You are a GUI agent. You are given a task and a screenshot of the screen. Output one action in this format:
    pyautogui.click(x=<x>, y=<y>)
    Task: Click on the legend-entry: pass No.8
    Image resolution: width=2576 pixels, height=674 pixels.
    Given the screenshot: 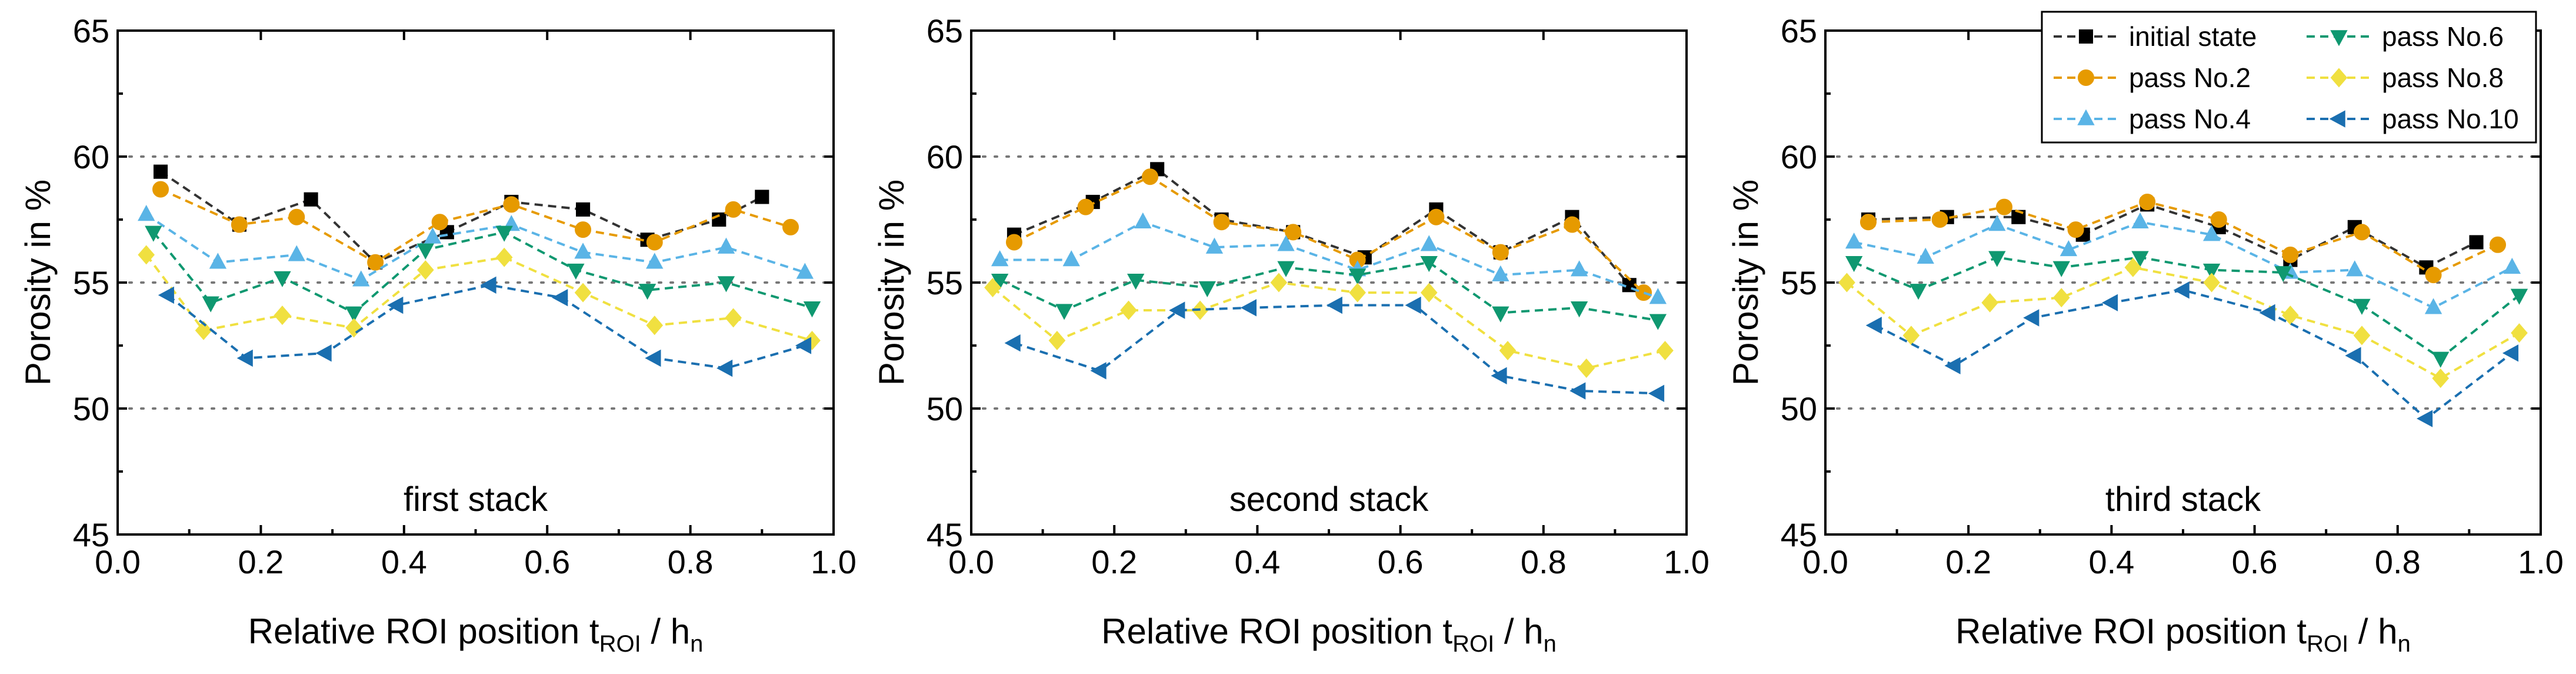 What is the action you would take?
    pyautogui.click(x=2405, y=78)
    